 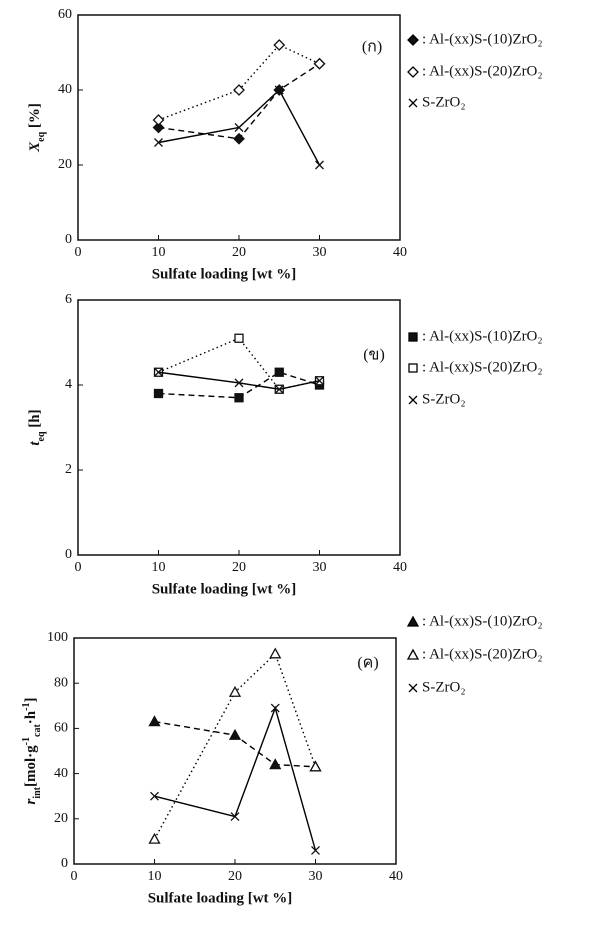 I want to click on y-axis-label-part: t, so click(x=35, y=443).